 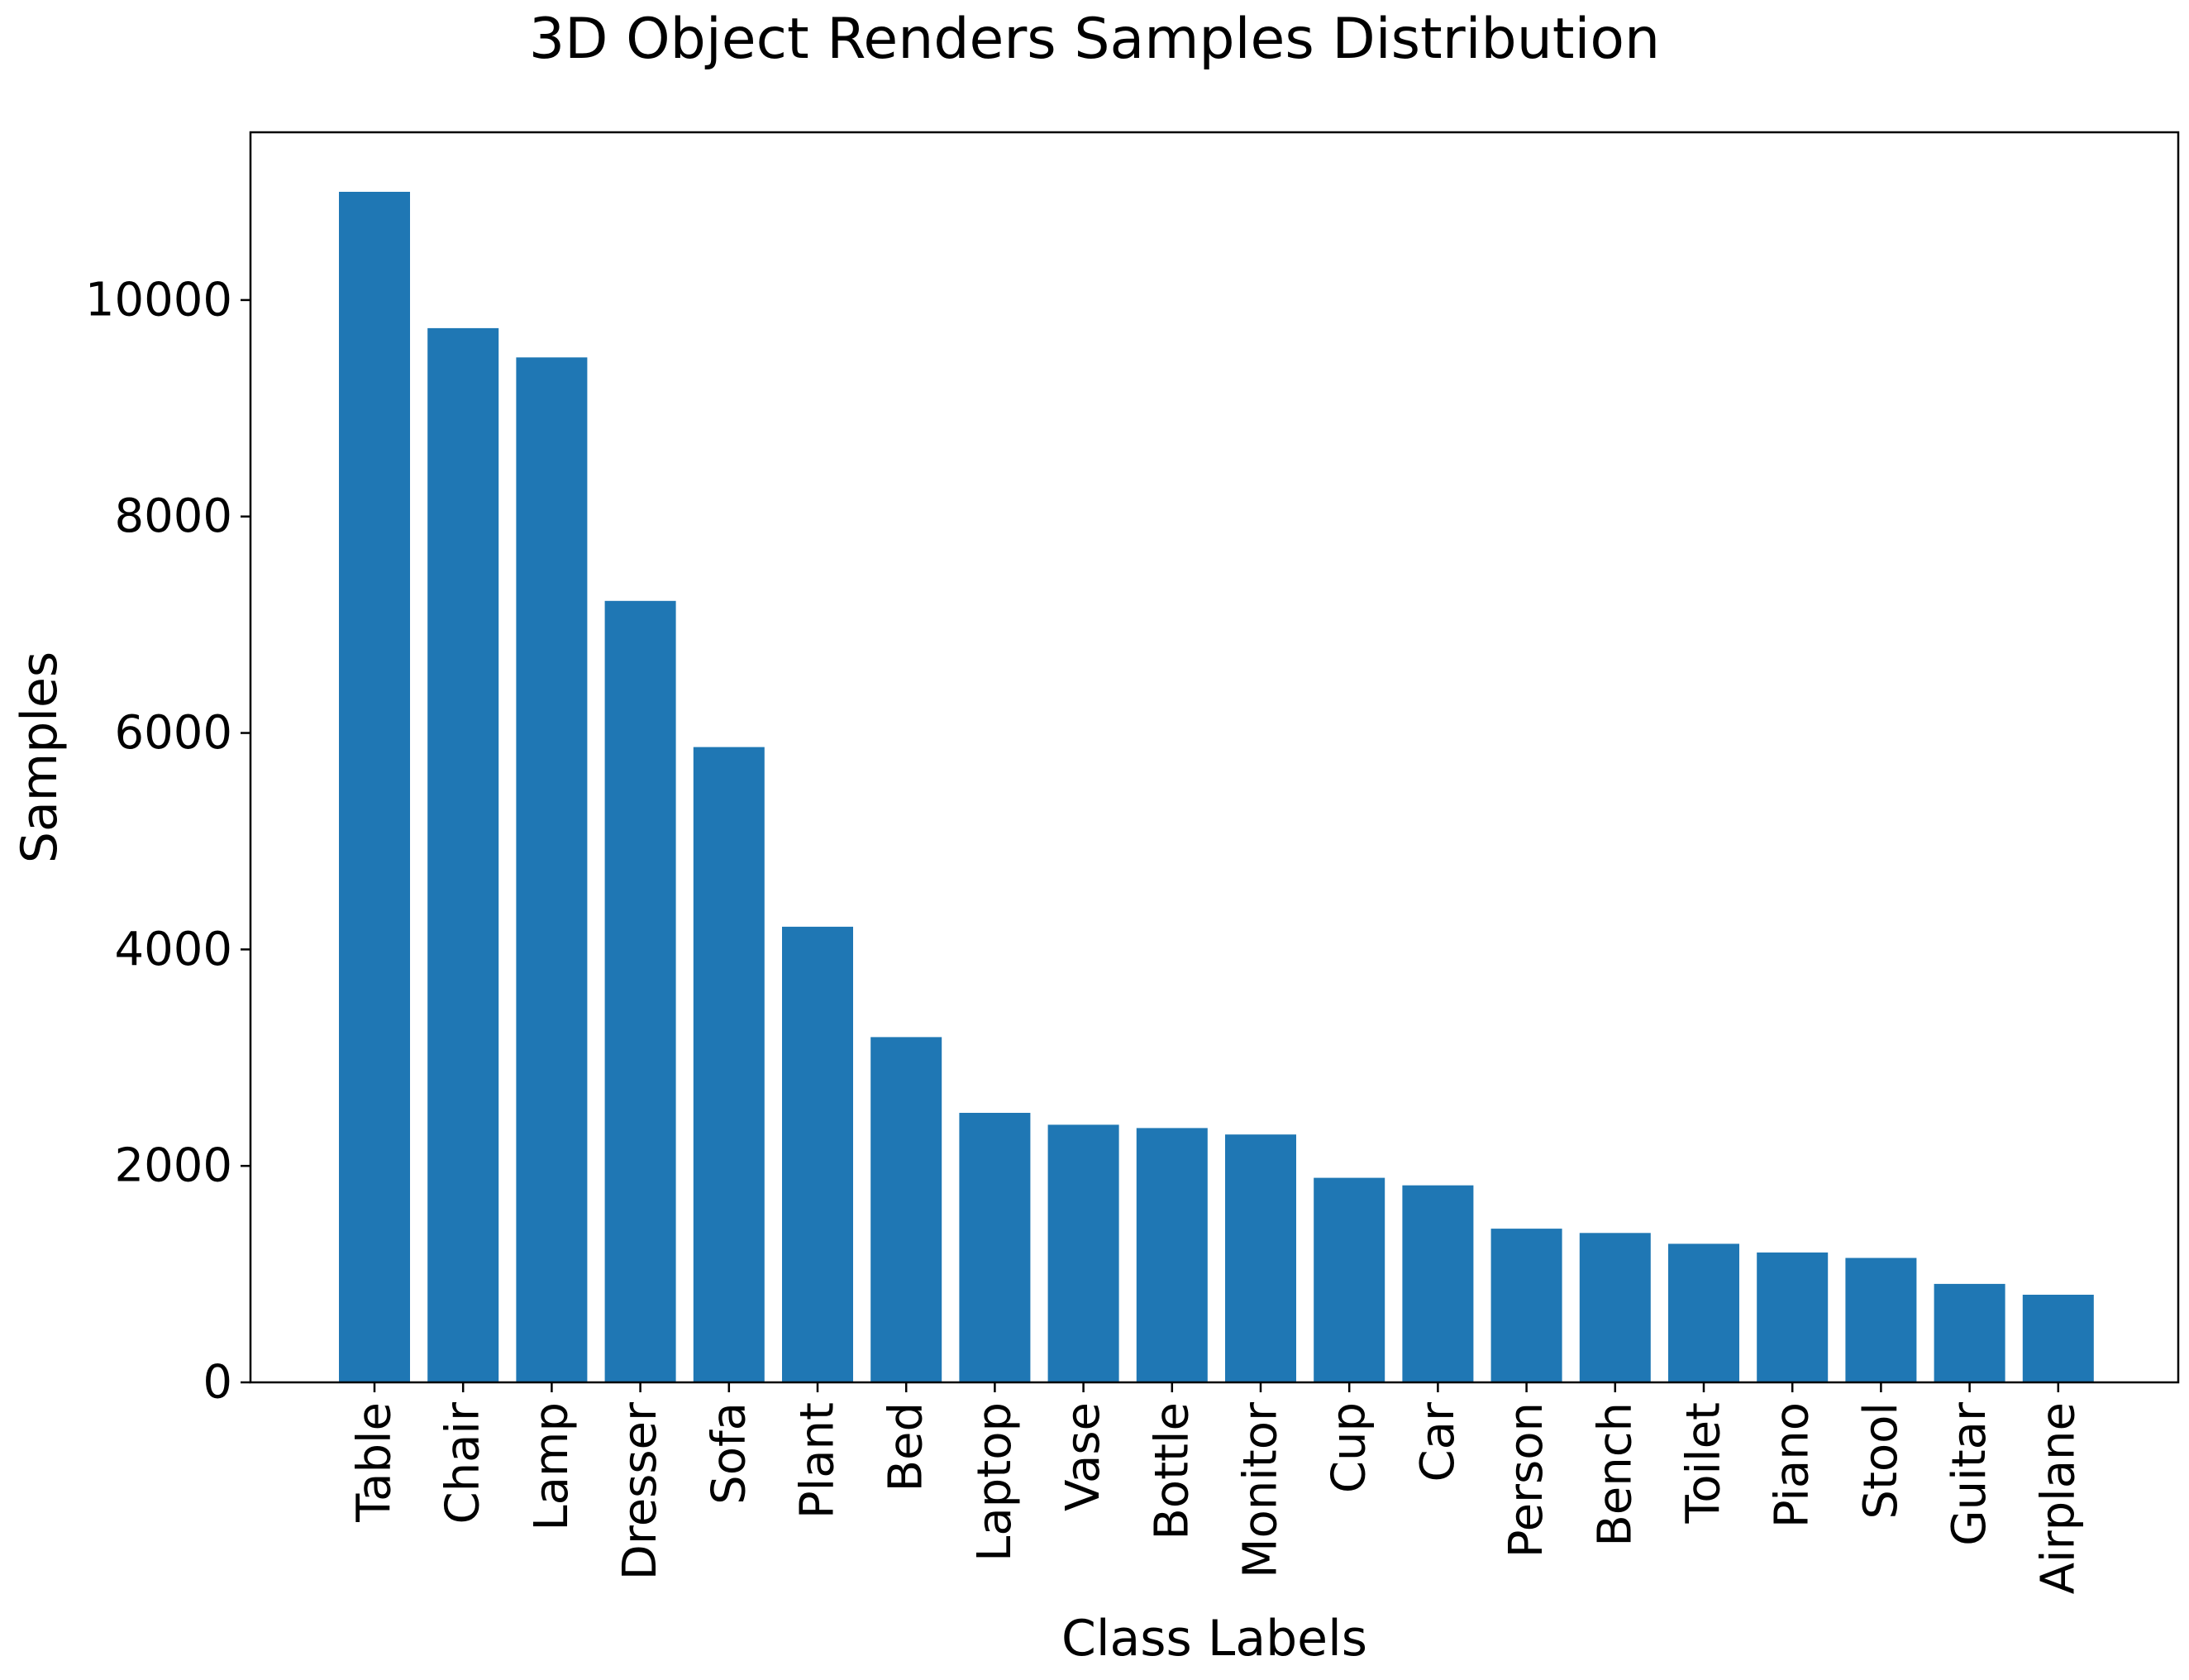 What do you see at coordinates (158, 300) in the screenshot?
I see `y-tick-label: 10000` at bounding box center [158, 300].